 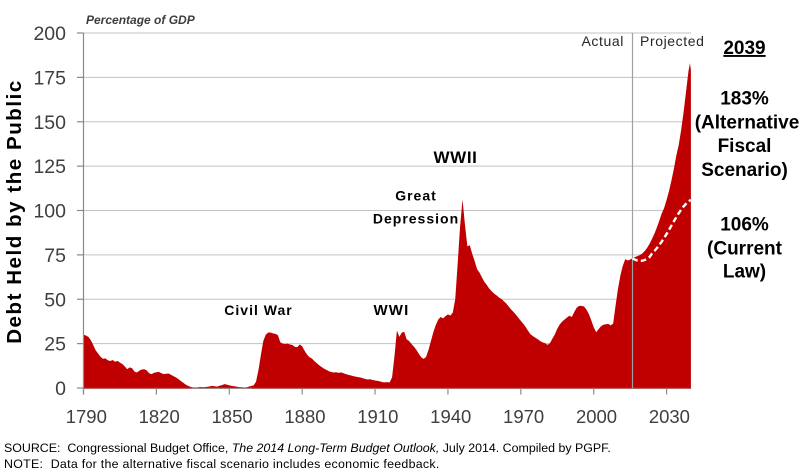 I want to click on svg-text: 25, so click(x=55, y=345).